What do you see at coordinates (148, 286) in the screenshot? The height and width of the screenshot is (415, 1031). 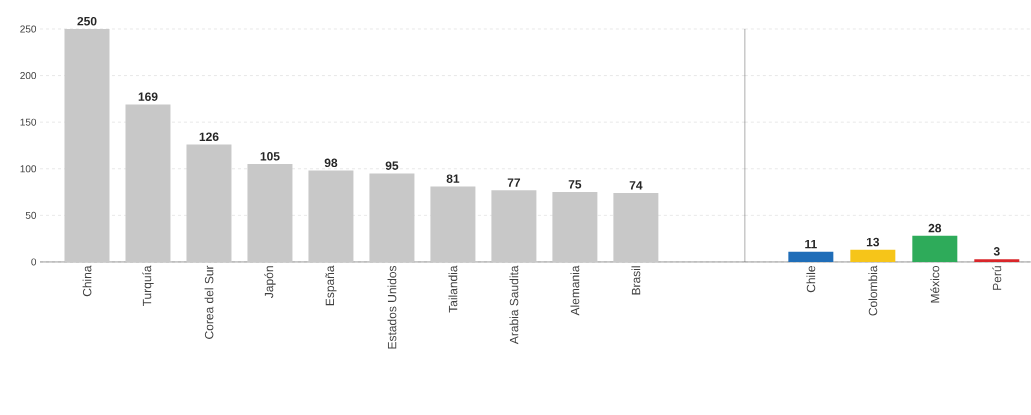 I see `x-tick-label: Turquía` at bounding box center [148, 286].